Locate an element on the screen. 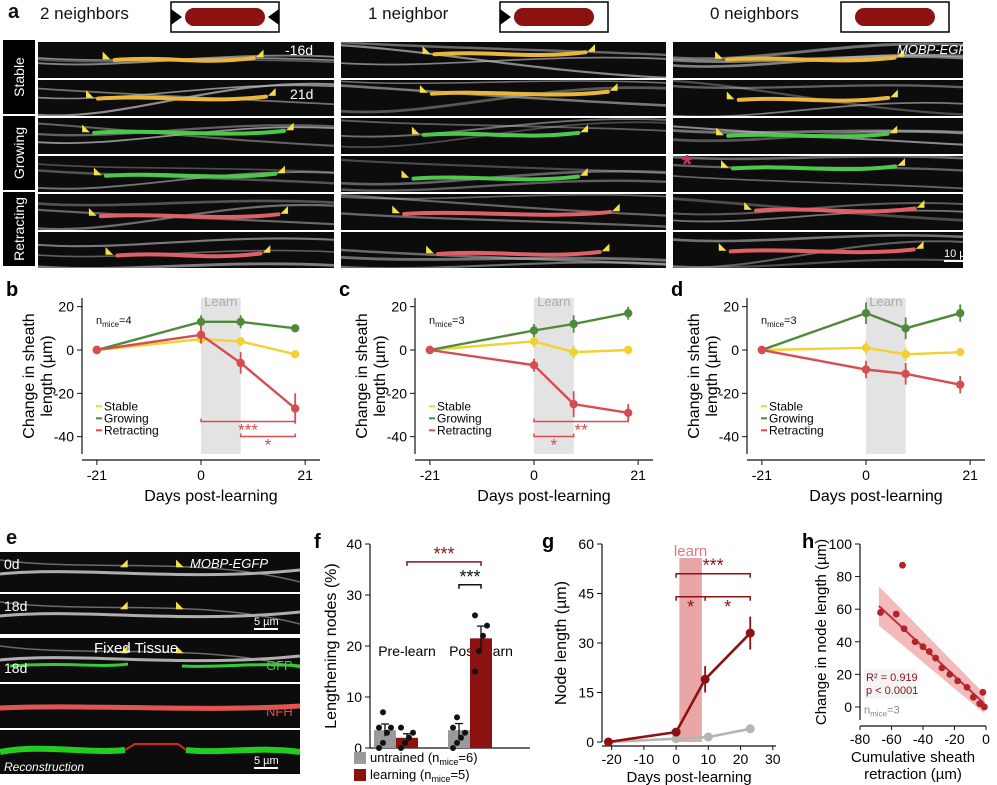 The width and height of the screenshot is (997, 785). asterisk-marker: * is located at coordinates (687, 164).